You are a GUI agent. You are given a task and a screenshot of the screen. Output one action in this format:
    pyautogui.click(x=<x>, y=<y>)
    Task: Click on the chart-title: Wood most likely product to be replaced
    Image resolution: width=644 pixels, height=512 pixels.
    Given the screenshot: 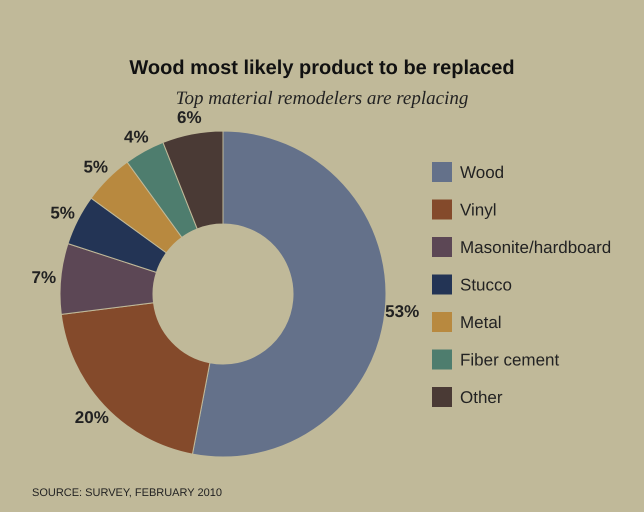 What is the action you would take?
    pyautogui.click(x=322, y=68)
    